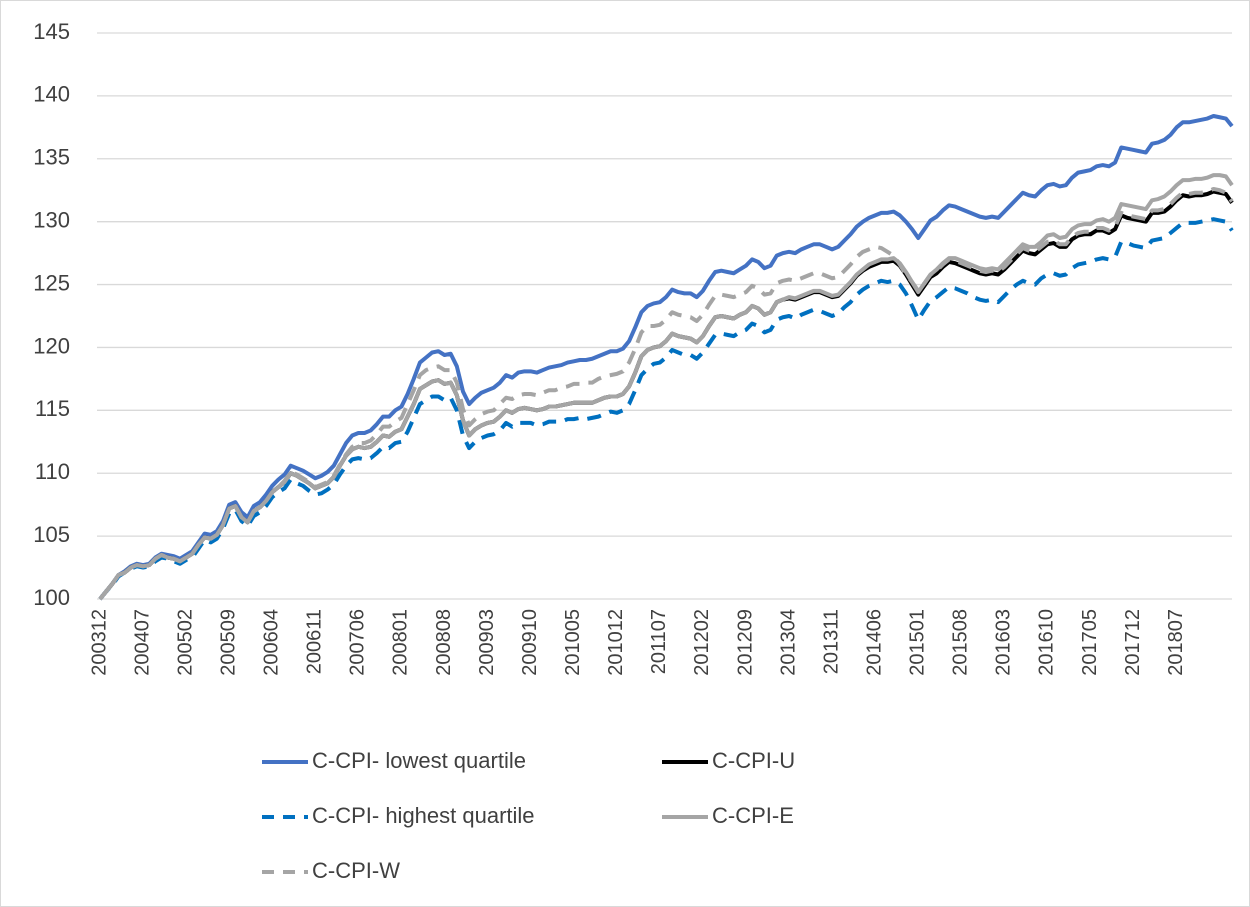 Image resolution: width=1250 pixels, height=907 pixels. I want to click on y-tick-label: 125, so click(51, 282).